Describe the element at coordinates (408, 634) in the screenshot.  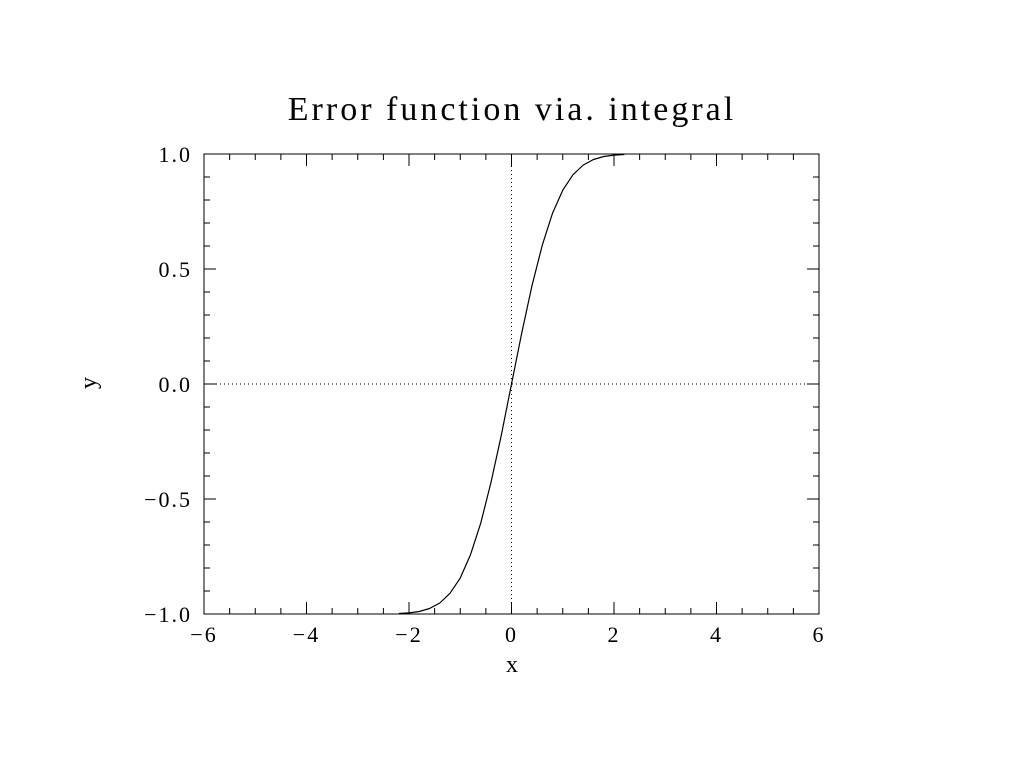
I see `x-tick-label: −2` at that location.